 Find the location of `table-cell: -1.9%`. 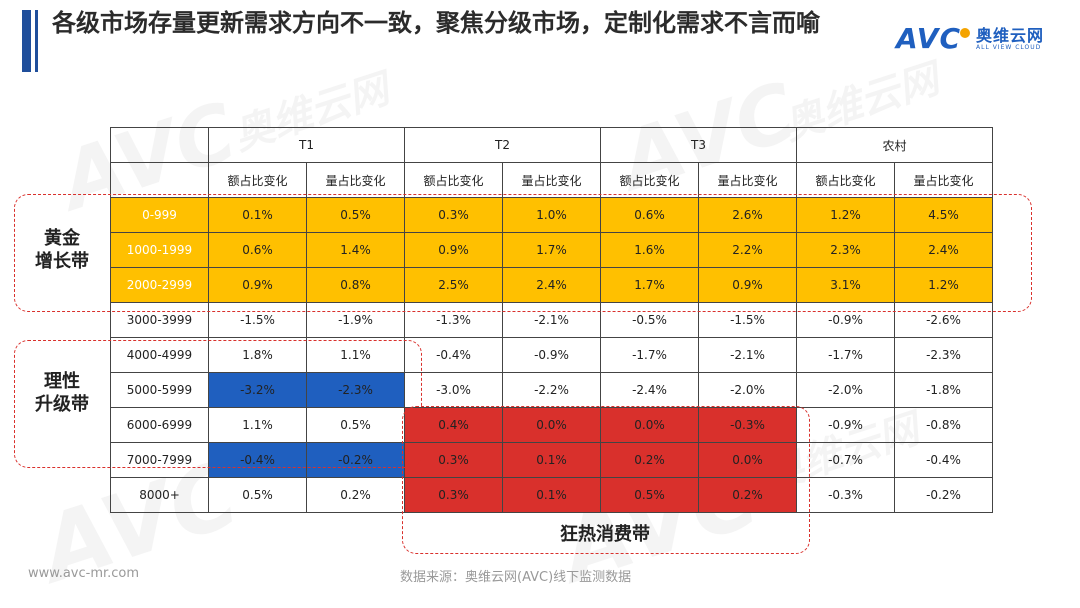

table-cell: -1.9% is located at coordinates (355, 320).